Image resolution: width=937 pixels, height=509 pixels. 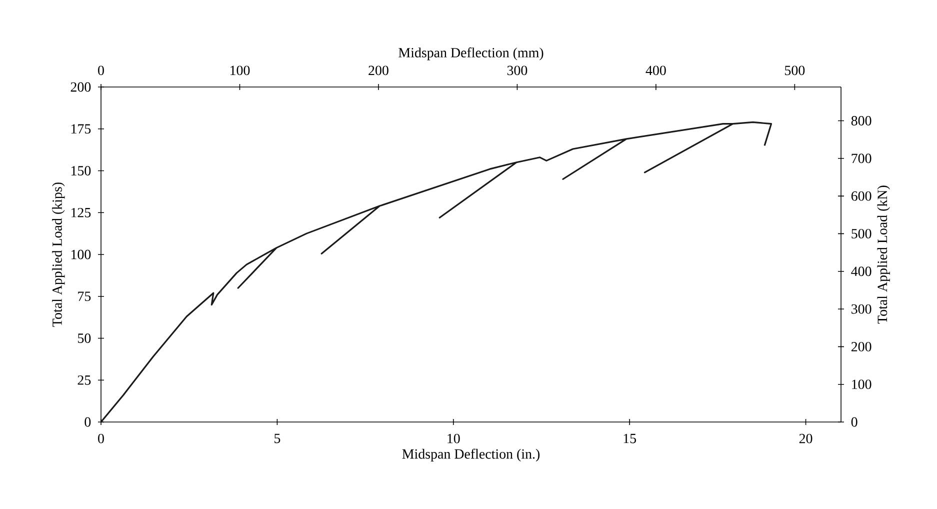 What do you see at coordinates (454, 439) in the screenshot?
I see `x-tick-label: 10` at bounding box center [454, 439].